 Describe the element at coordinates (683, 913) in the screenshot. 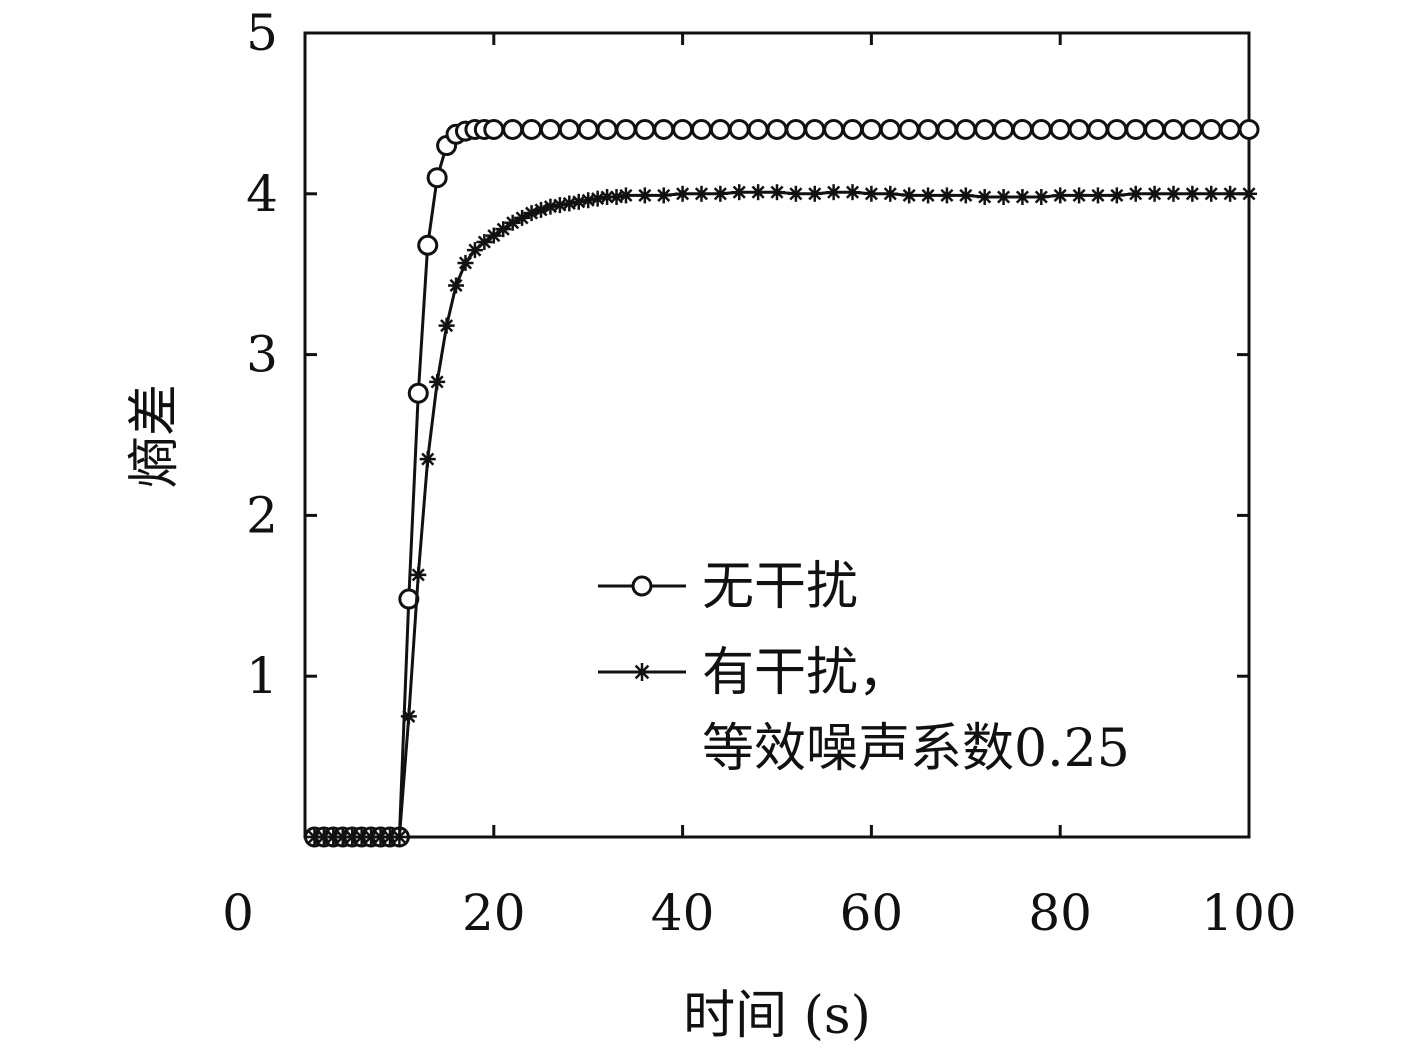

I see `x-tick-label: 40` at that location.